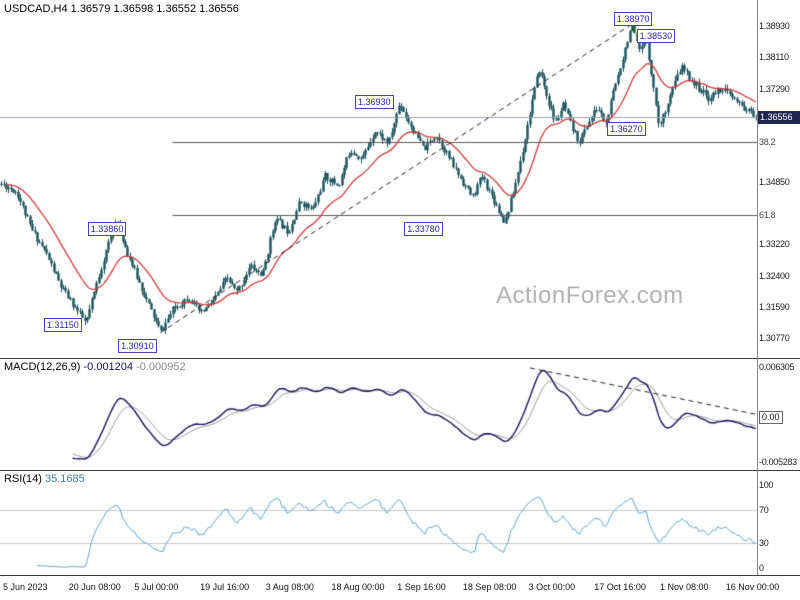 The image size is (800, 600). Describe the element at coordinates (774, 337) in the screenshot. I see `price-axis-tick: 1.30770` at that location.